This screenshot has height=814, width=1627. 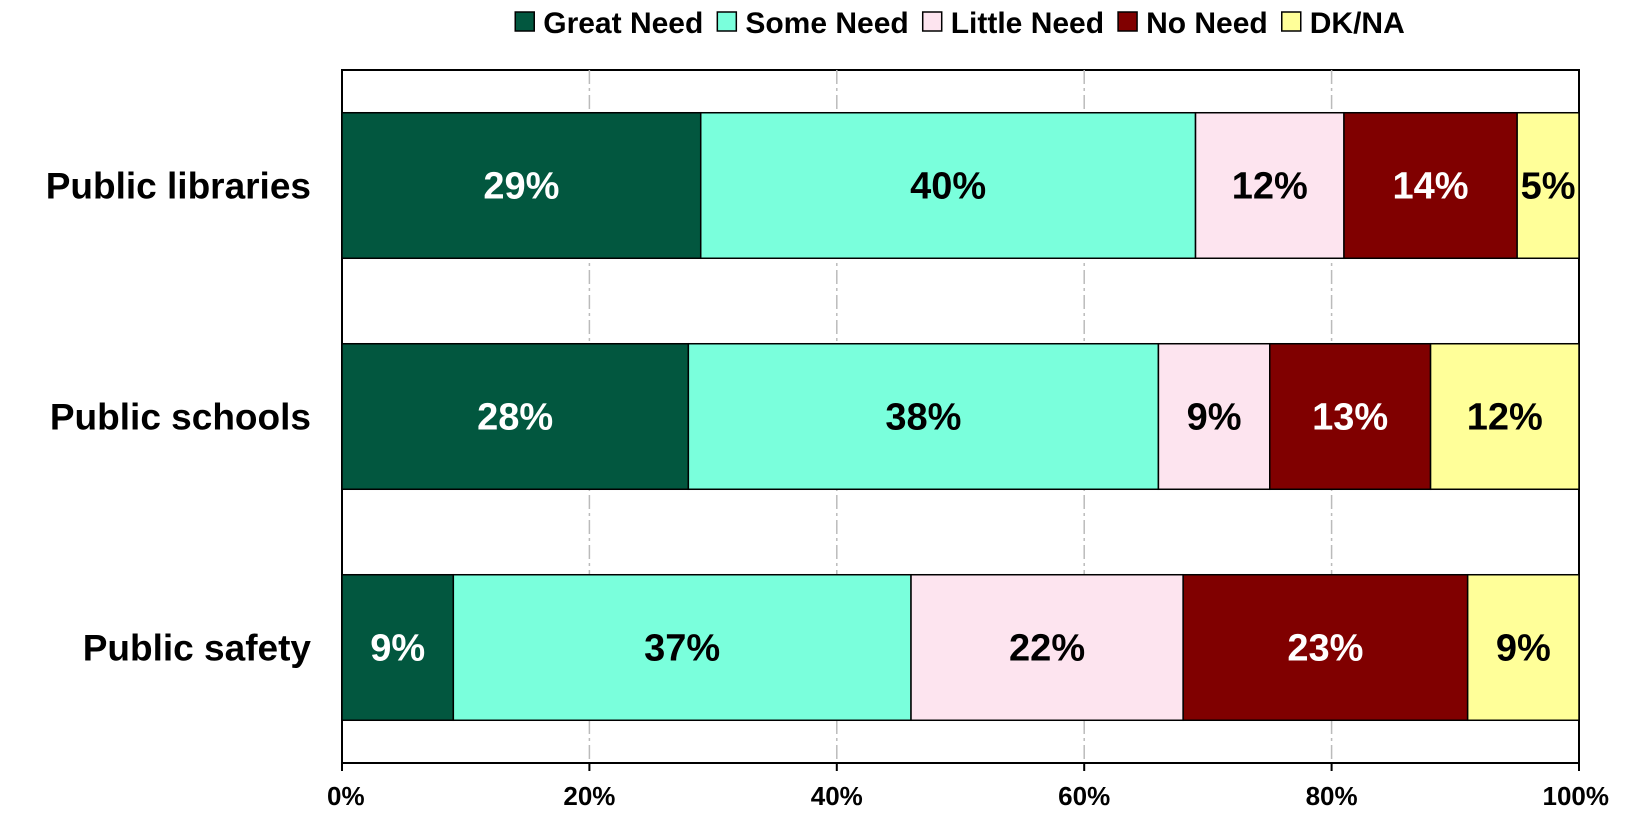 I want to click on data-label: 28%, so click(x=515, y=418).